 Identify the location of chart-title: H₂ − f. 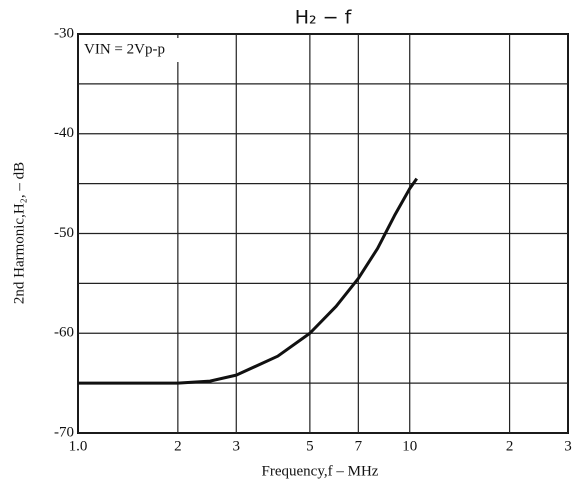
(324, 18).